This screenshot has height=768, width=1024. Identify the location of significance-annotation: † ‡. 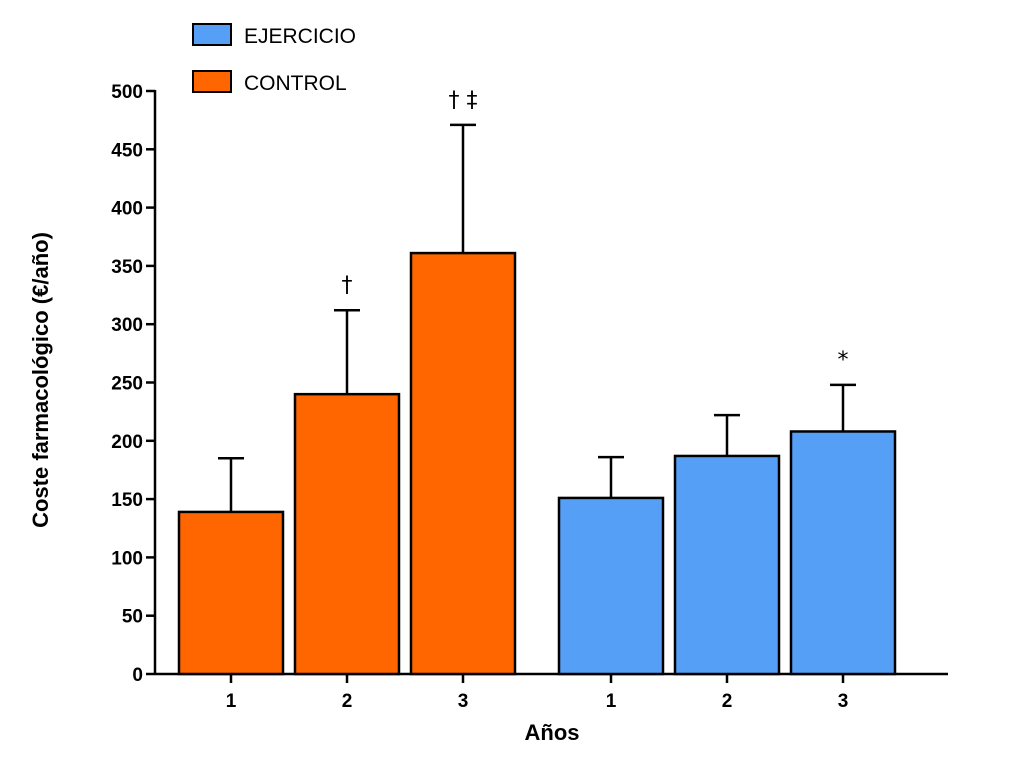
(463, 100).